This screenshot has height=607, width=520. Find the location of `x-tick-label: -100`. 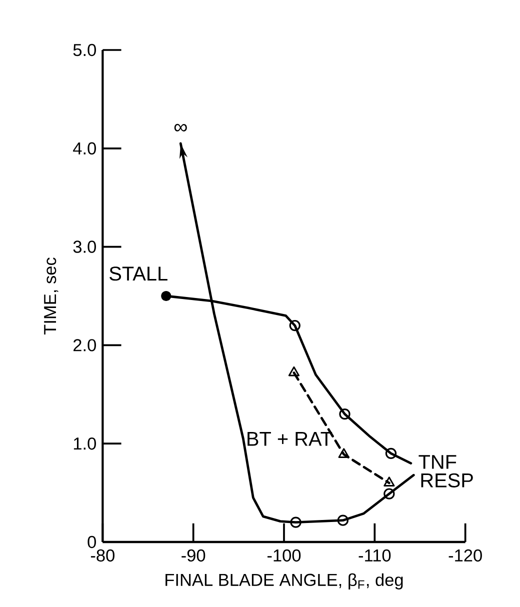

x-tick-label: -100 is located at coordinates (284, 555).